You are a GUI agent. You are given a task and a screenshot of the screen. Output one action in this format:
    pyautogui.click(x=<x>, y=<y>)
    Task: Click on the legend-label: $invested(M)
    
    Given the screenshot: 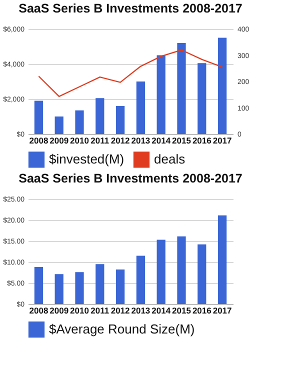 What is the action you would take?
    pyautogui.click(x=86, y=159)
    